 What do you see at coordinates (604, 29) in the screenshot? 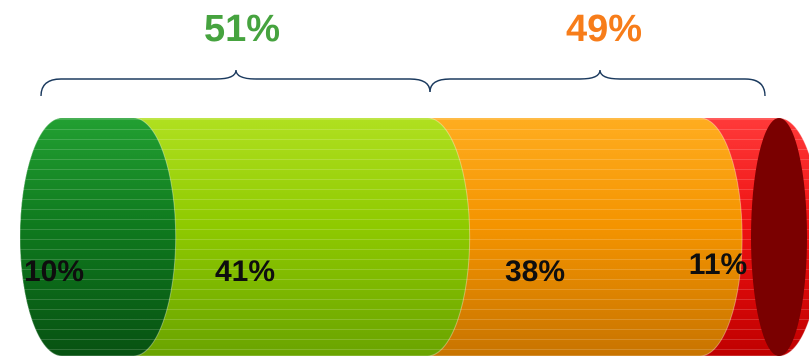
I see `group-label-right: 49%` at bounding box center [604, 29].